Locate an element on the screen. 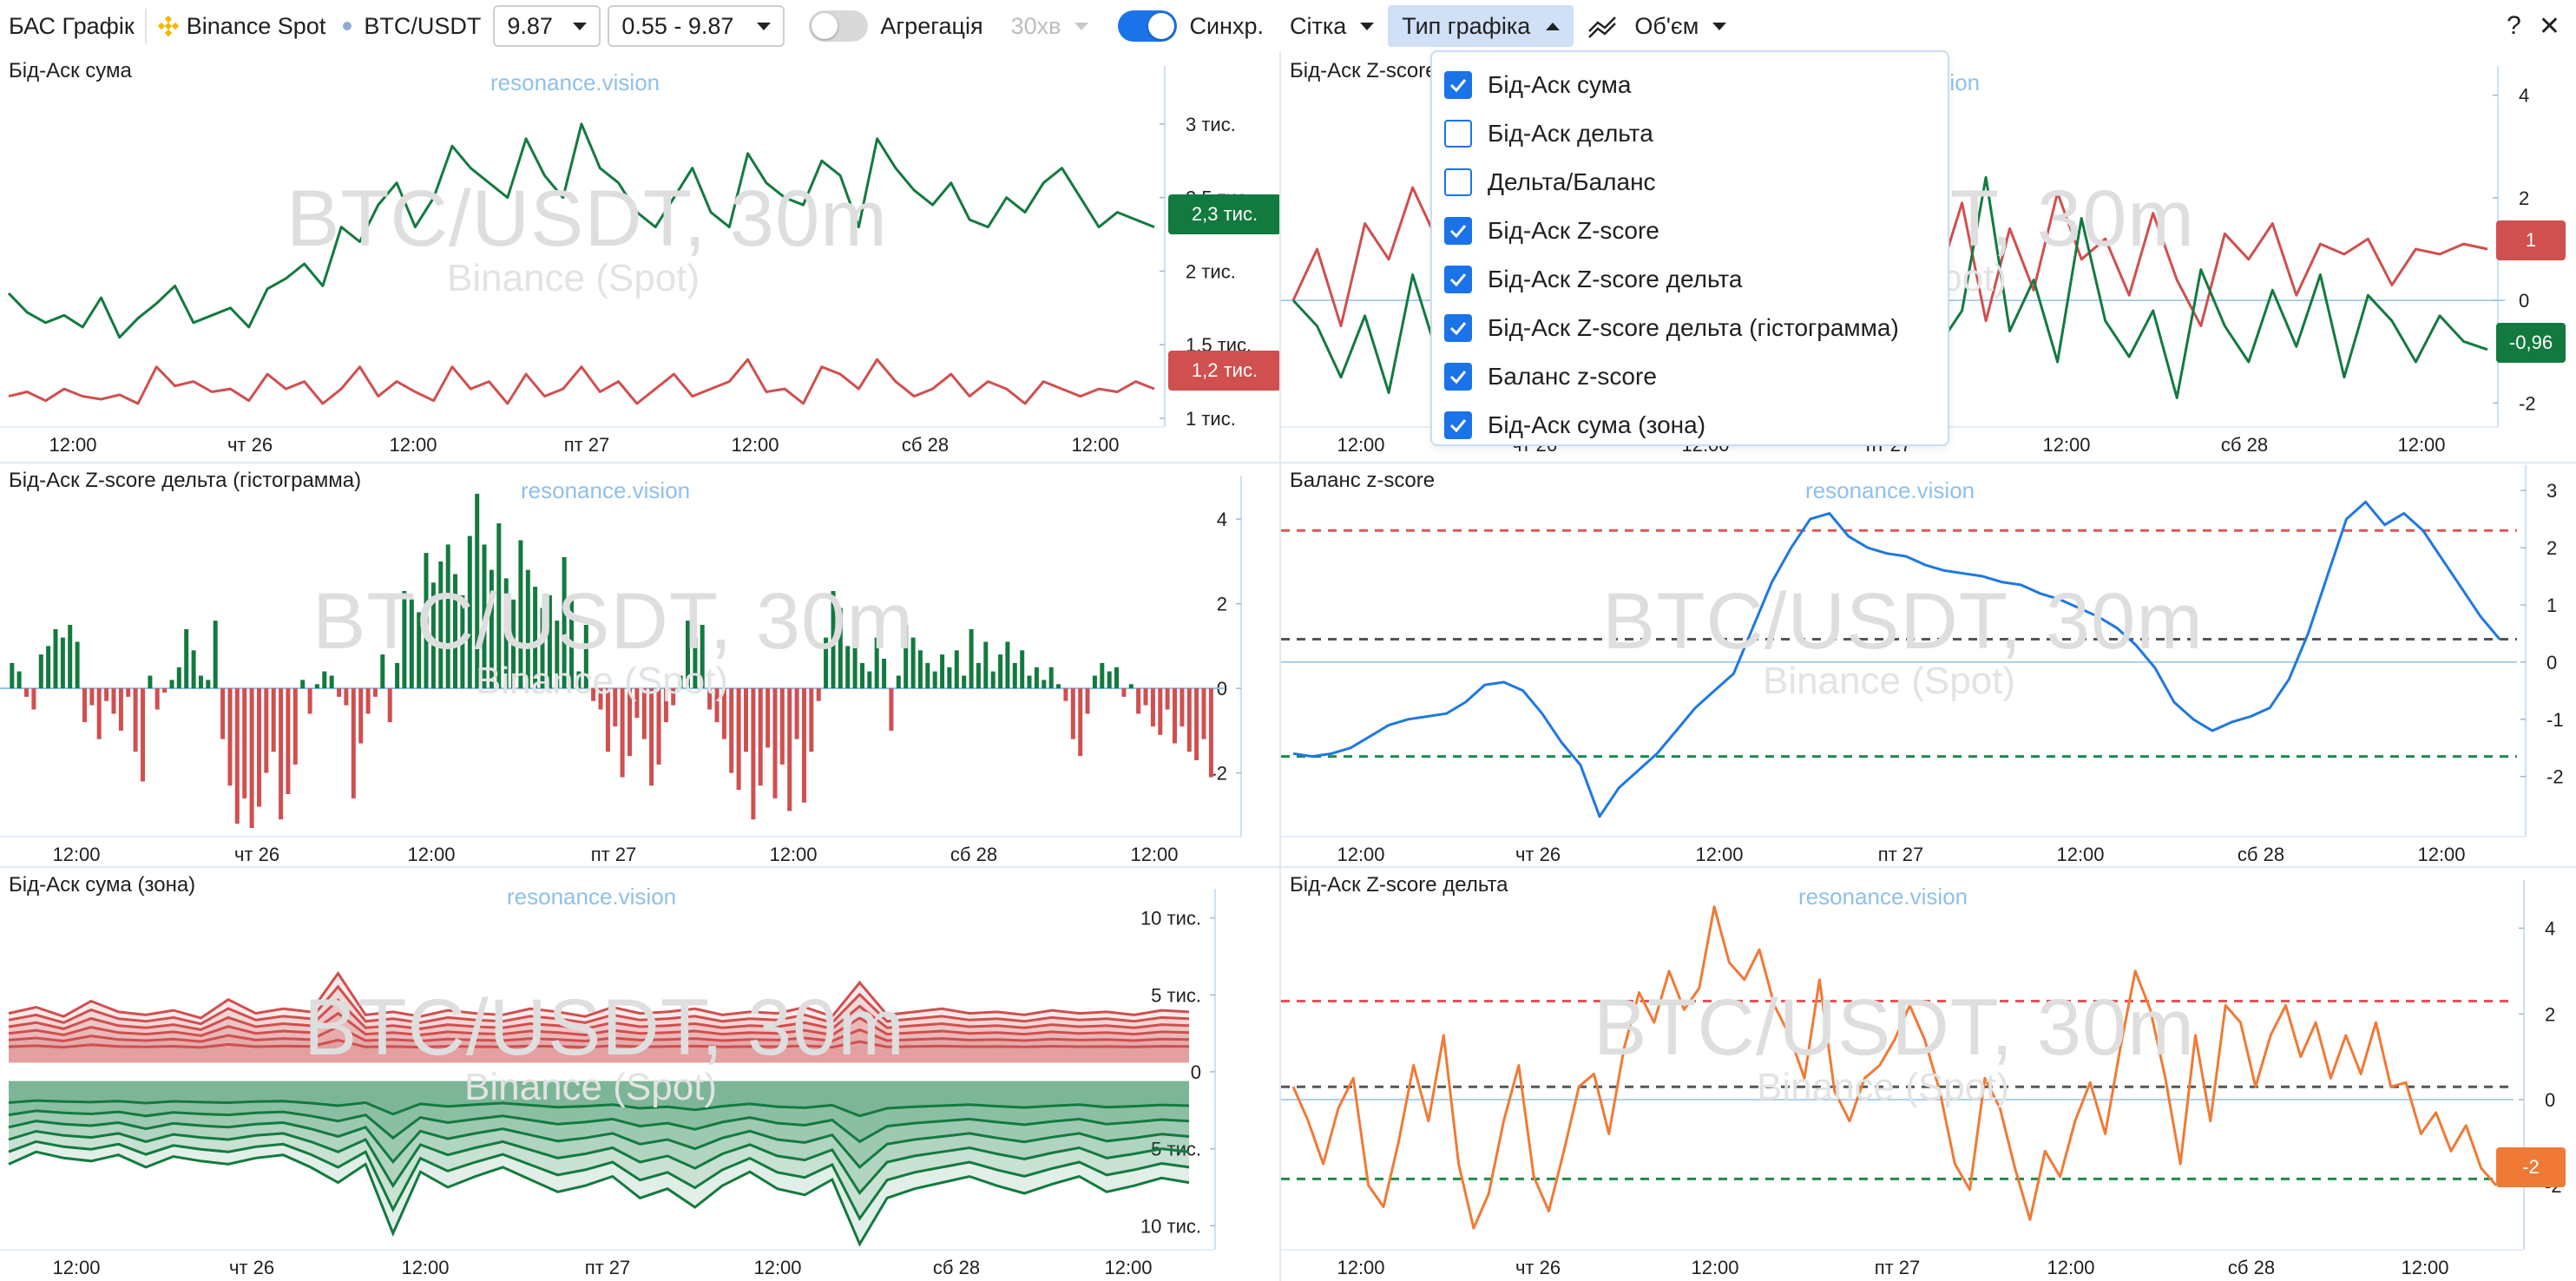  help-button: ? is located at coordinates (2514, 25).